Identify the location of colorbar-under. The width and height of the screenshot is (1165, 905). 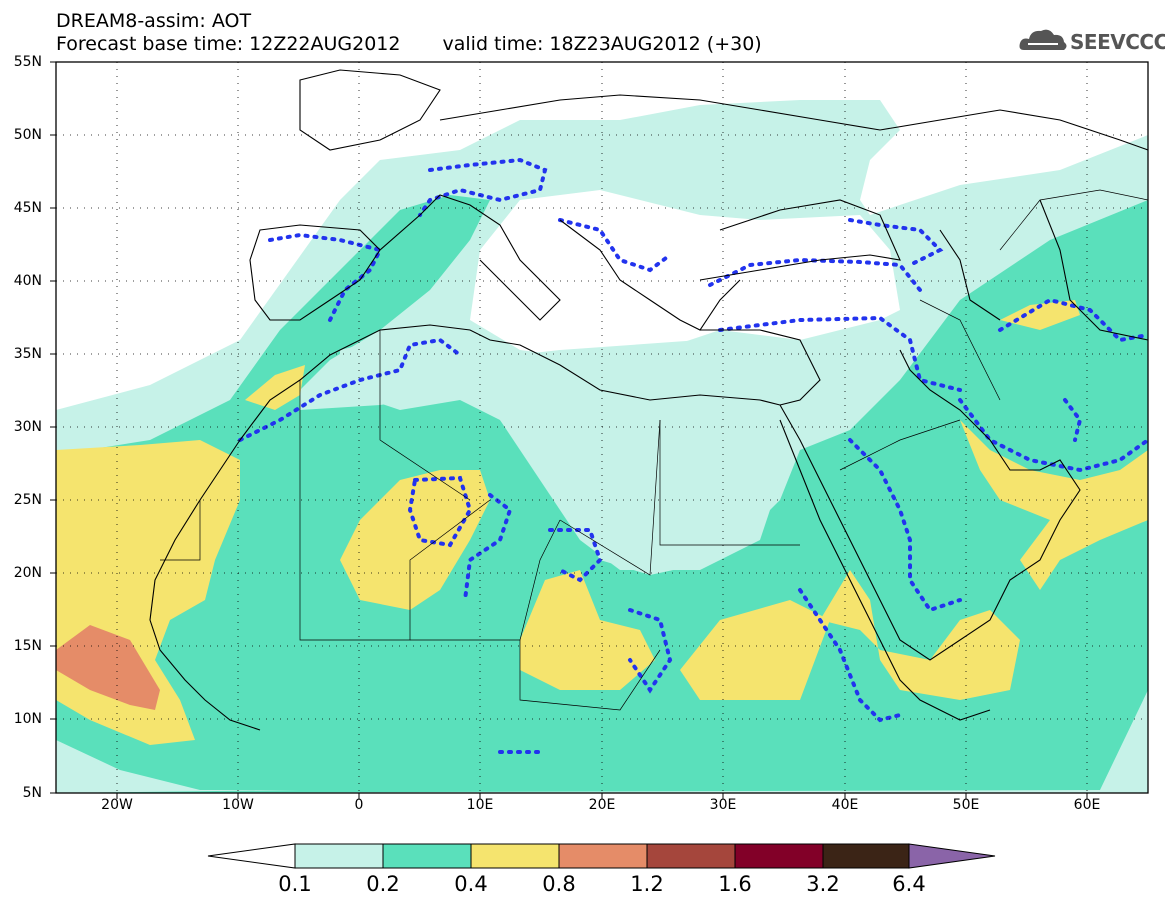
(251, 856).